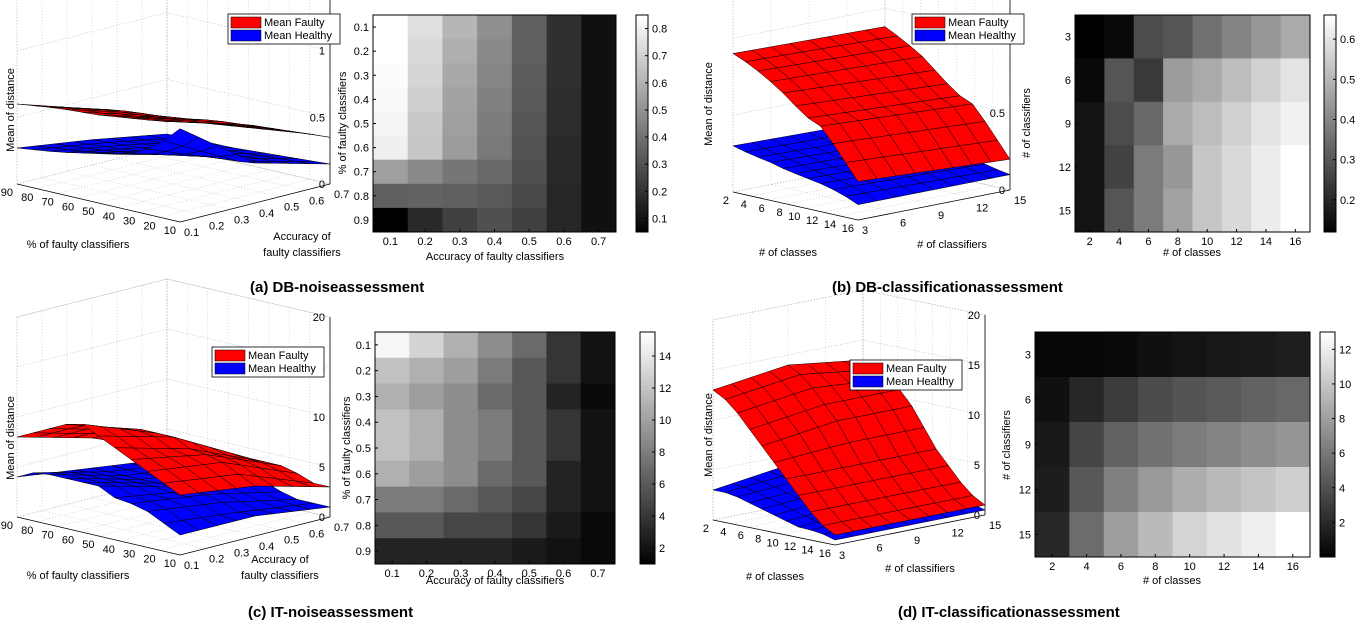 Image resolution: width=1362 pixels, height=626 pixels. Describe the element at coordinates (709, 435) in the screenshot. I see `z-axis-label: Mean of distance` at that location.